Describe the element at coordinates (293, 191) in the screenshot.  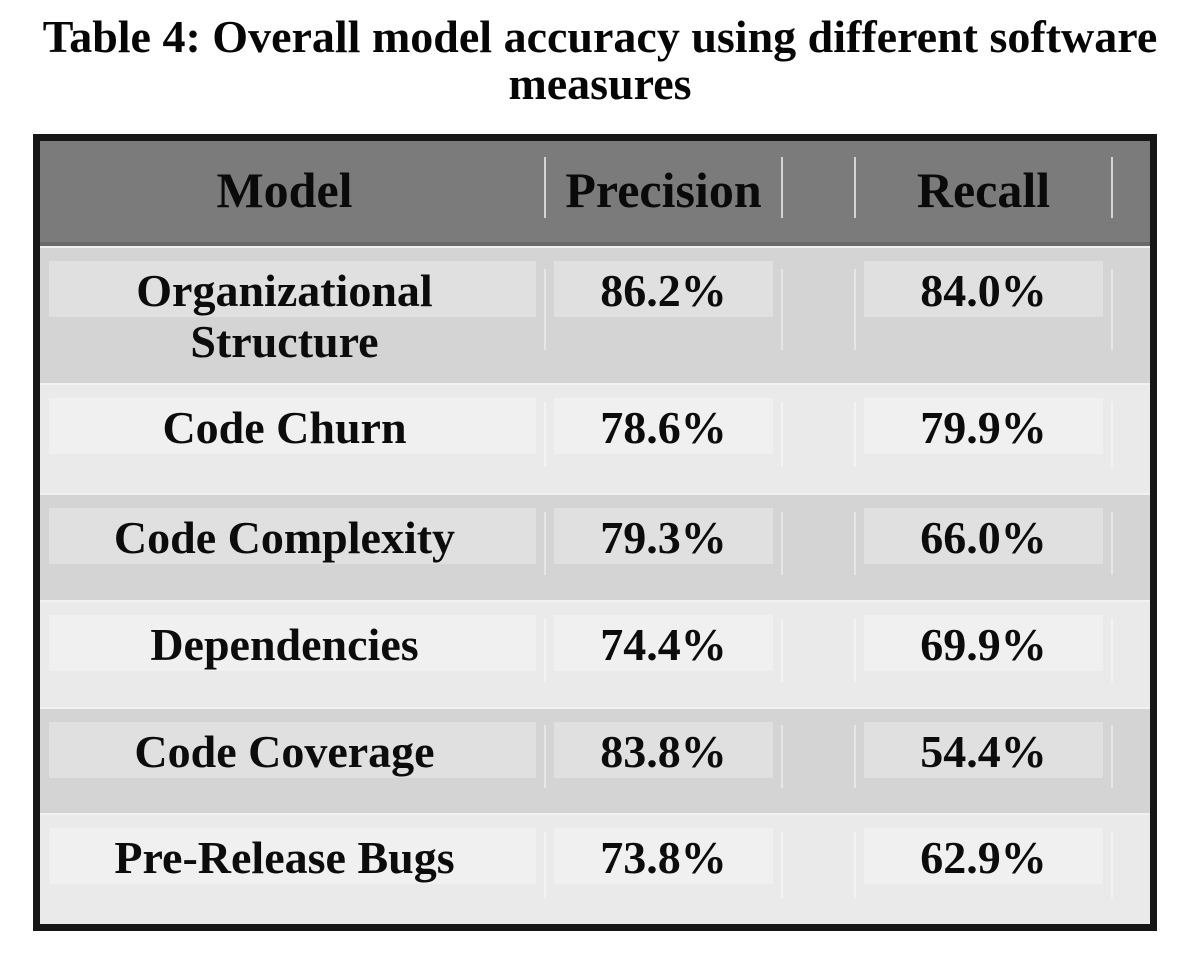
I see `column-header-model: Model` at that location.